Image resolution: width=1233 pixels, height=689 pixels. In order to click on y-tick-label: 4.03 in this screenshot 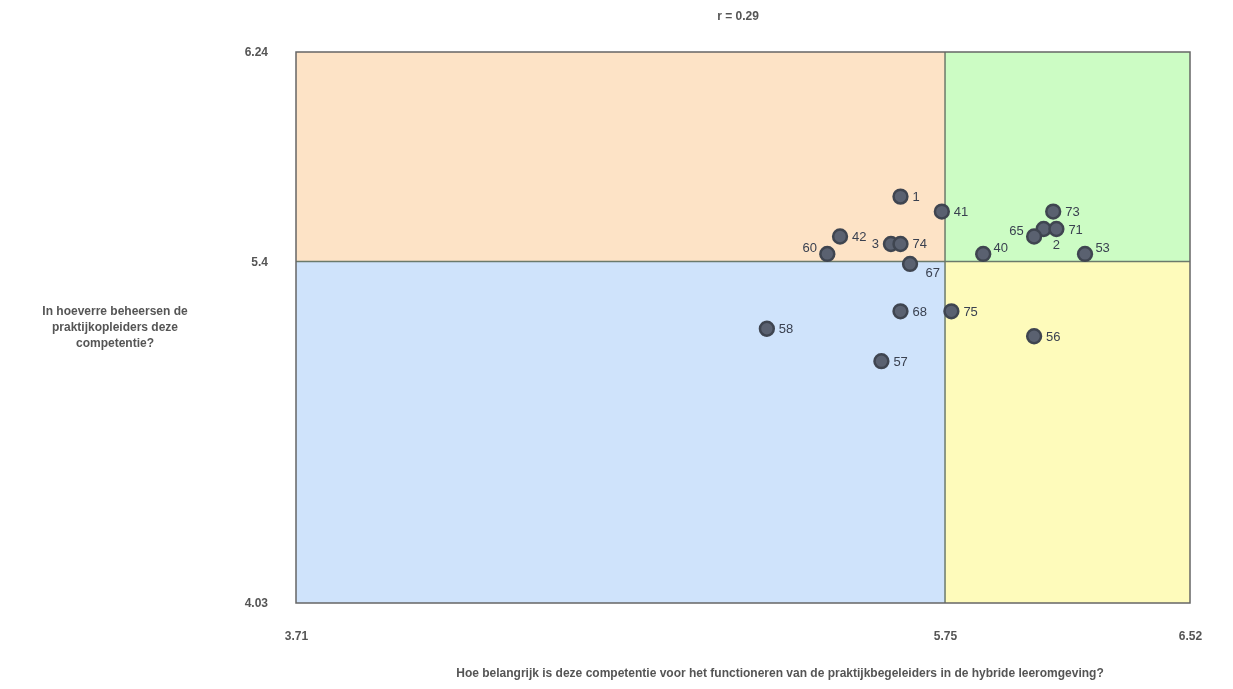, I will do `click(256, 603)`.